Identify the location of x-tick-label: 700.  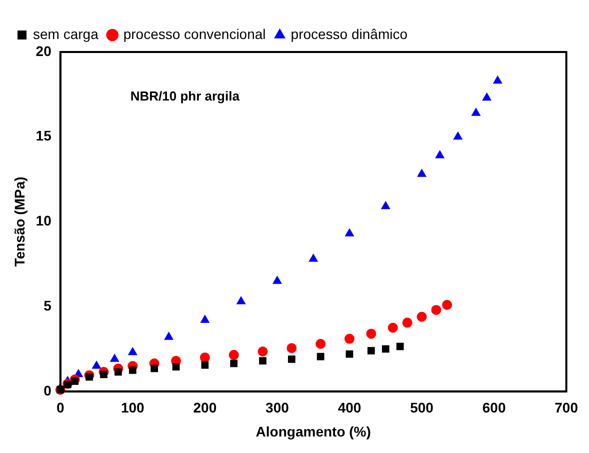
(566, 408).